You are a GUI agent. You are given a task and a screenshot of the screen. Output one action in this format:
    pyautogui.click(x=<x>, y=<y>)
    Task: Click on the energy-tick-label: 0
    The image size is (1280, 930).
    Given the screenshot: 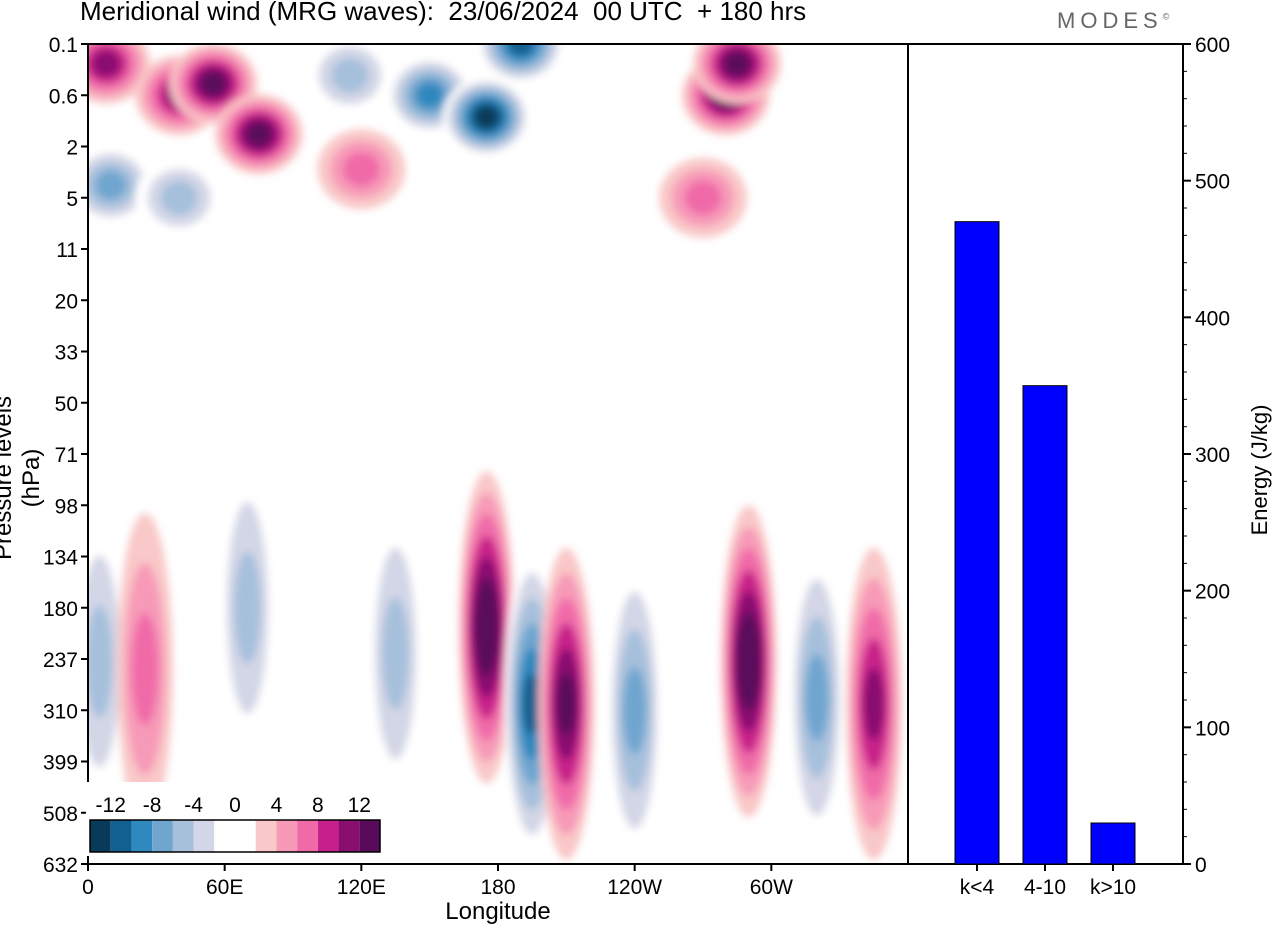 What is the action you would take?
    pyautogui.click(x=1201, y=865)
    